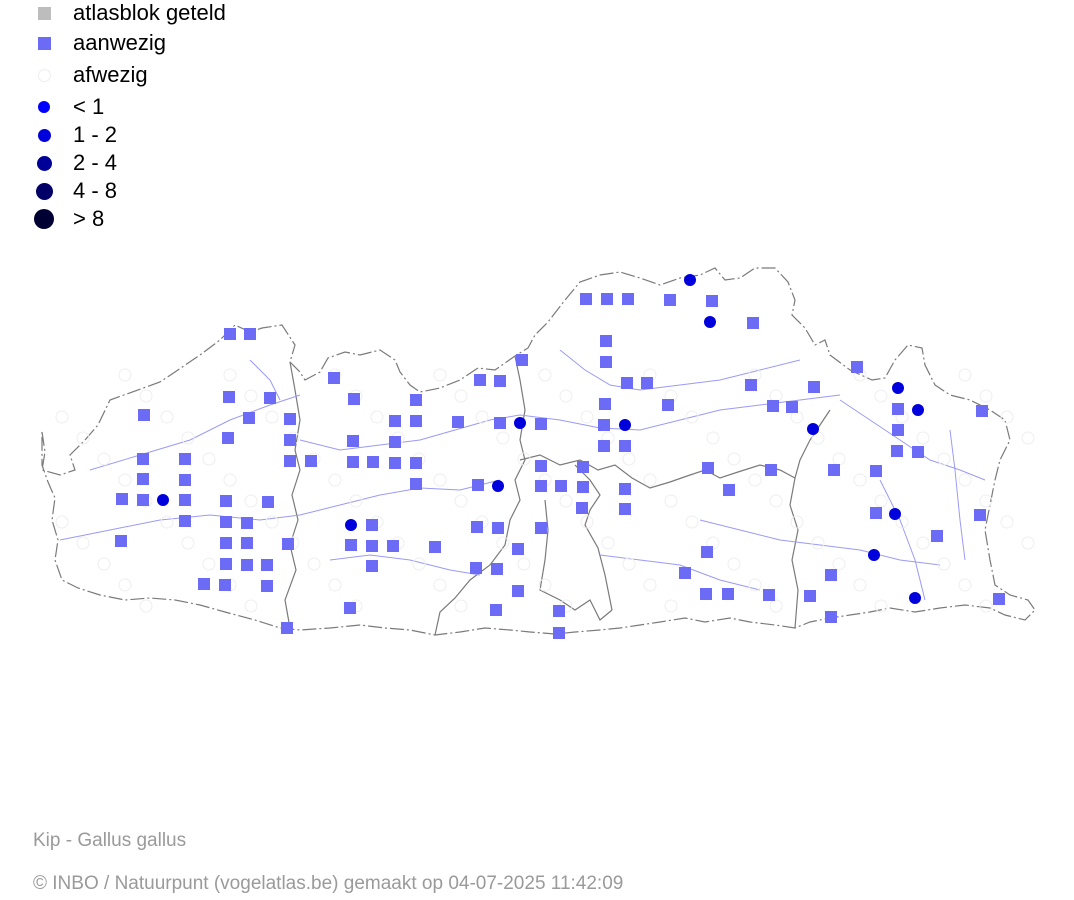  What do you see at coordinates (95, 134) in the screenshot?
I see `legend-label: 1 - 2` at bounding box center [95, 134].